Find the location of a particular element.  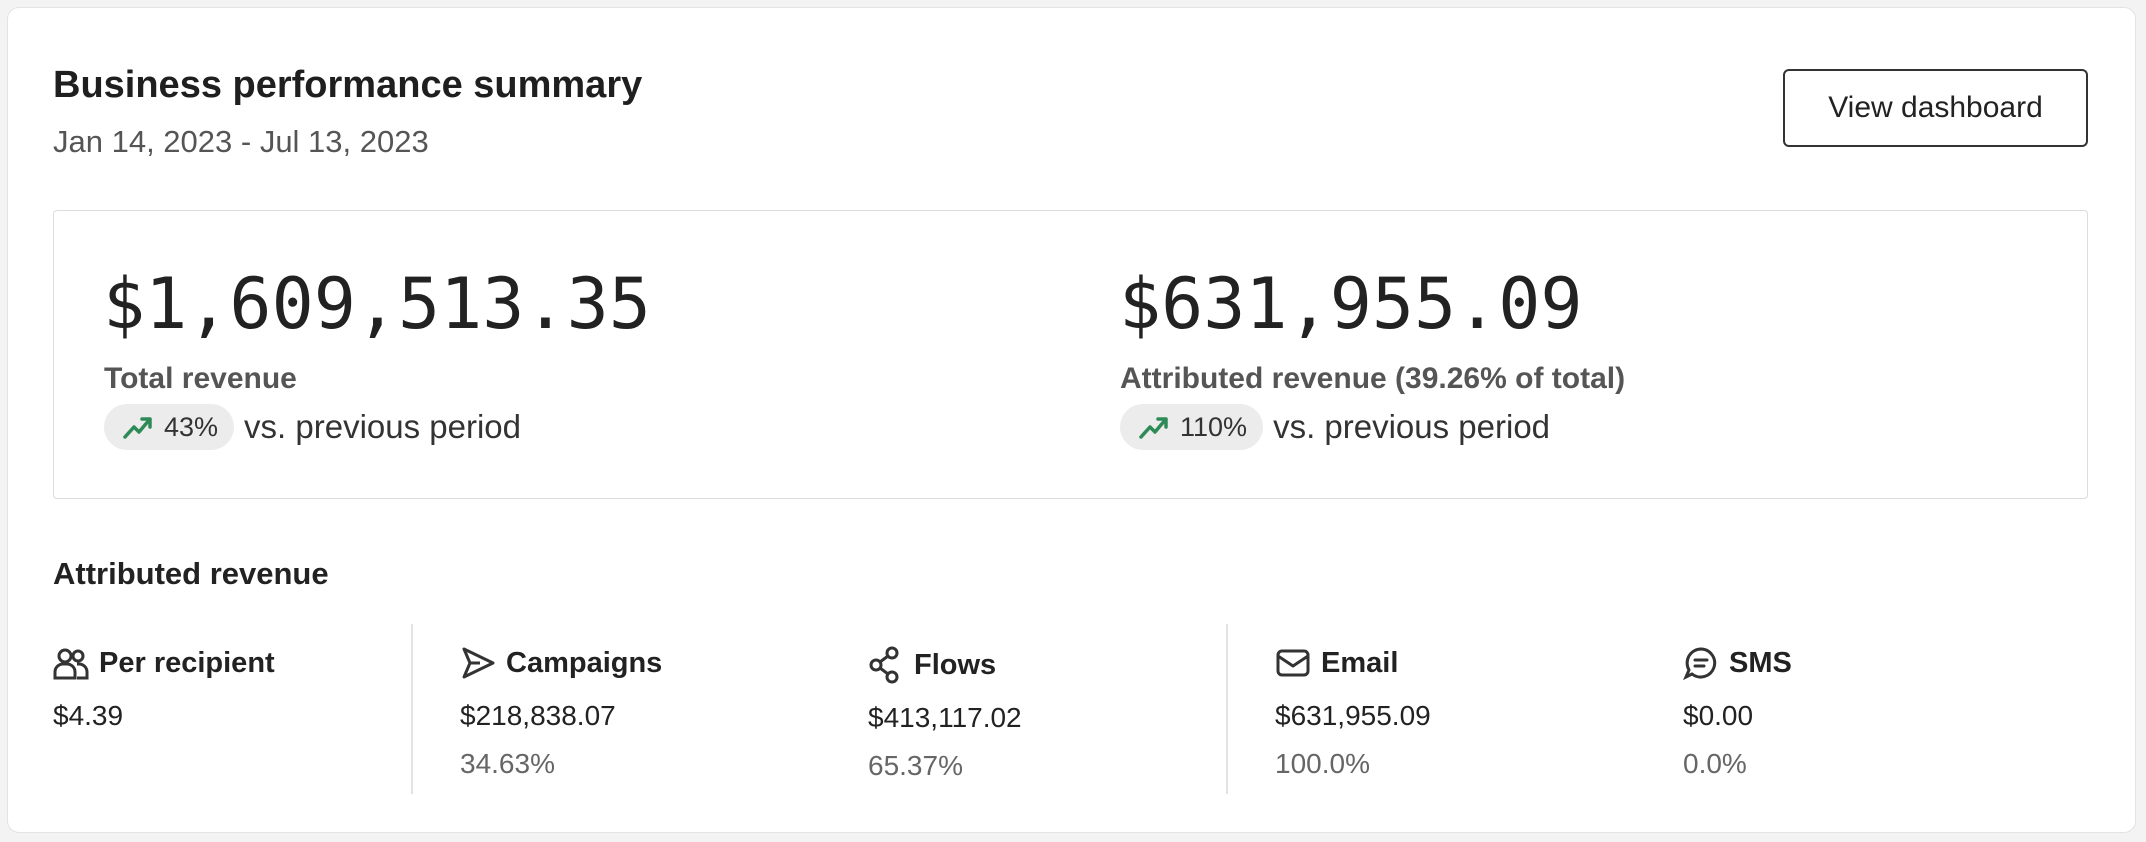

metric-label-row: Per recipient is located at coordinates (164, 663).